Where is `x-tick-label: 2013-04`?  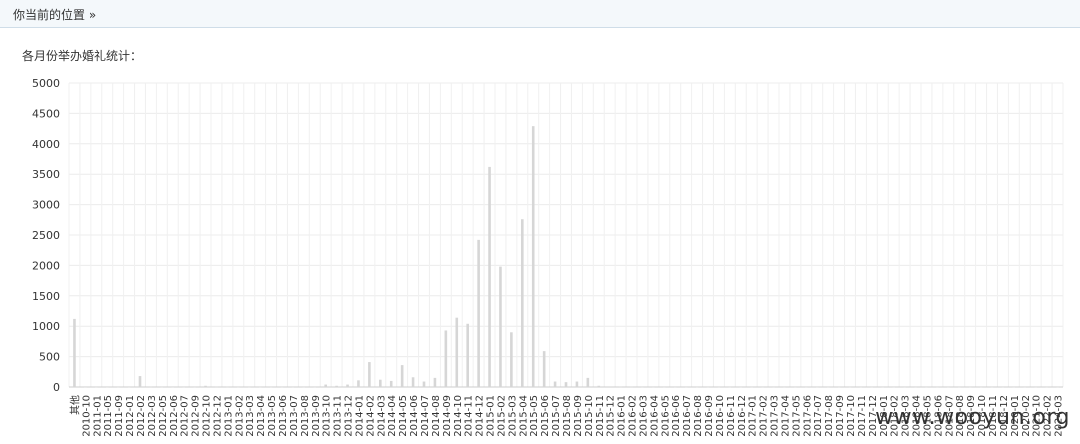
x-tick-label: 2013-04 is located at coordinates (261, 416).